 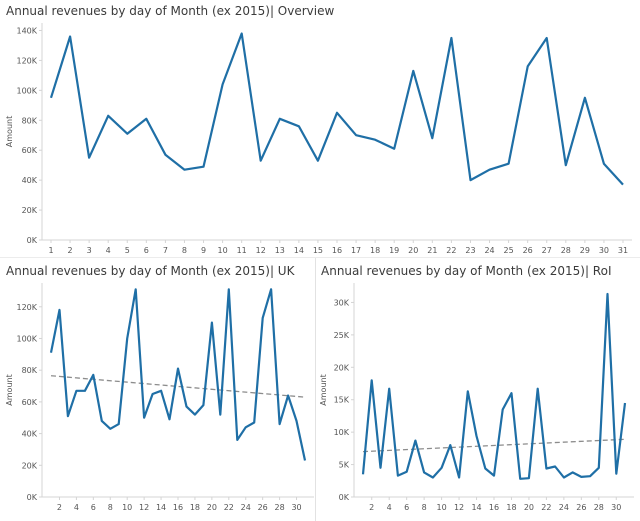 I want to click on roi-x-tick-label: 20, so click(x=529, y=507).